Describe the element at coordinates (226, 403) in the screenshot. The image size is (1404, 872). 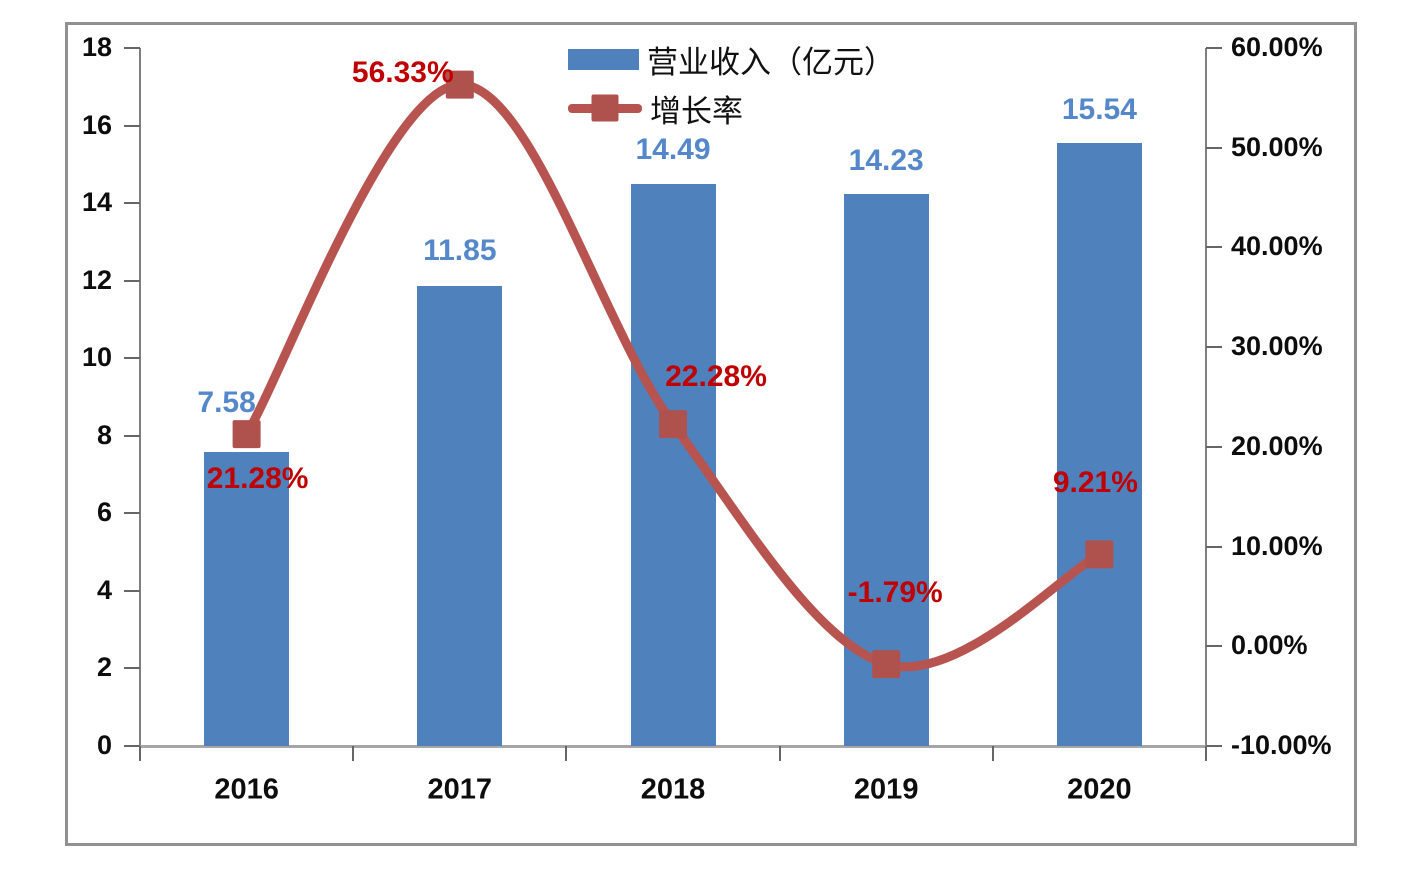
I see `bar-value-label: 7.58` at that location.